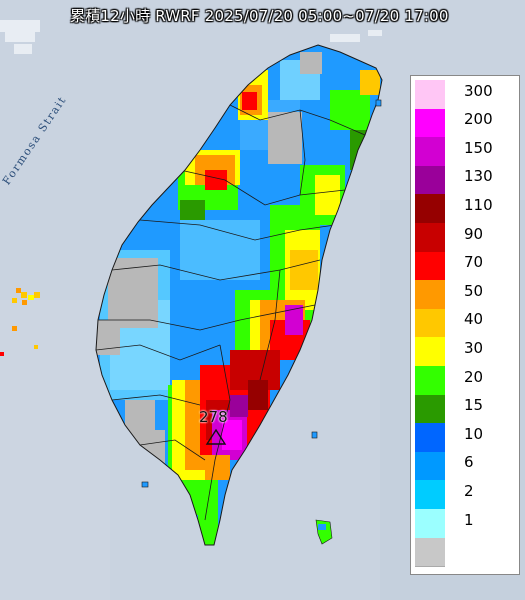 This screenshot has height=600, width=525. What do you see at coordinates (474, 405) in the screenshot?
I see `legend-label: 15` at bounding box center [474, 405].